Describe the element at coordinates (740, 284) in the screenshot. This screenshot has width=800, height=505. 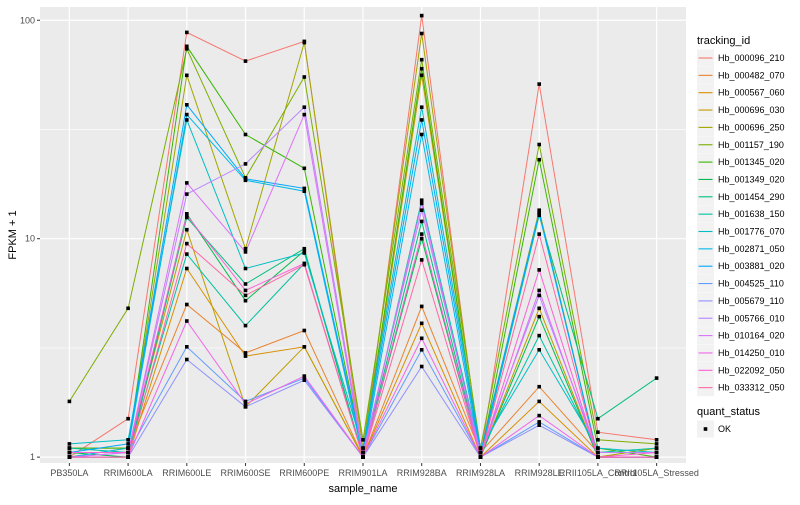
I see `legend-item: Hb_004525_110` at that location.